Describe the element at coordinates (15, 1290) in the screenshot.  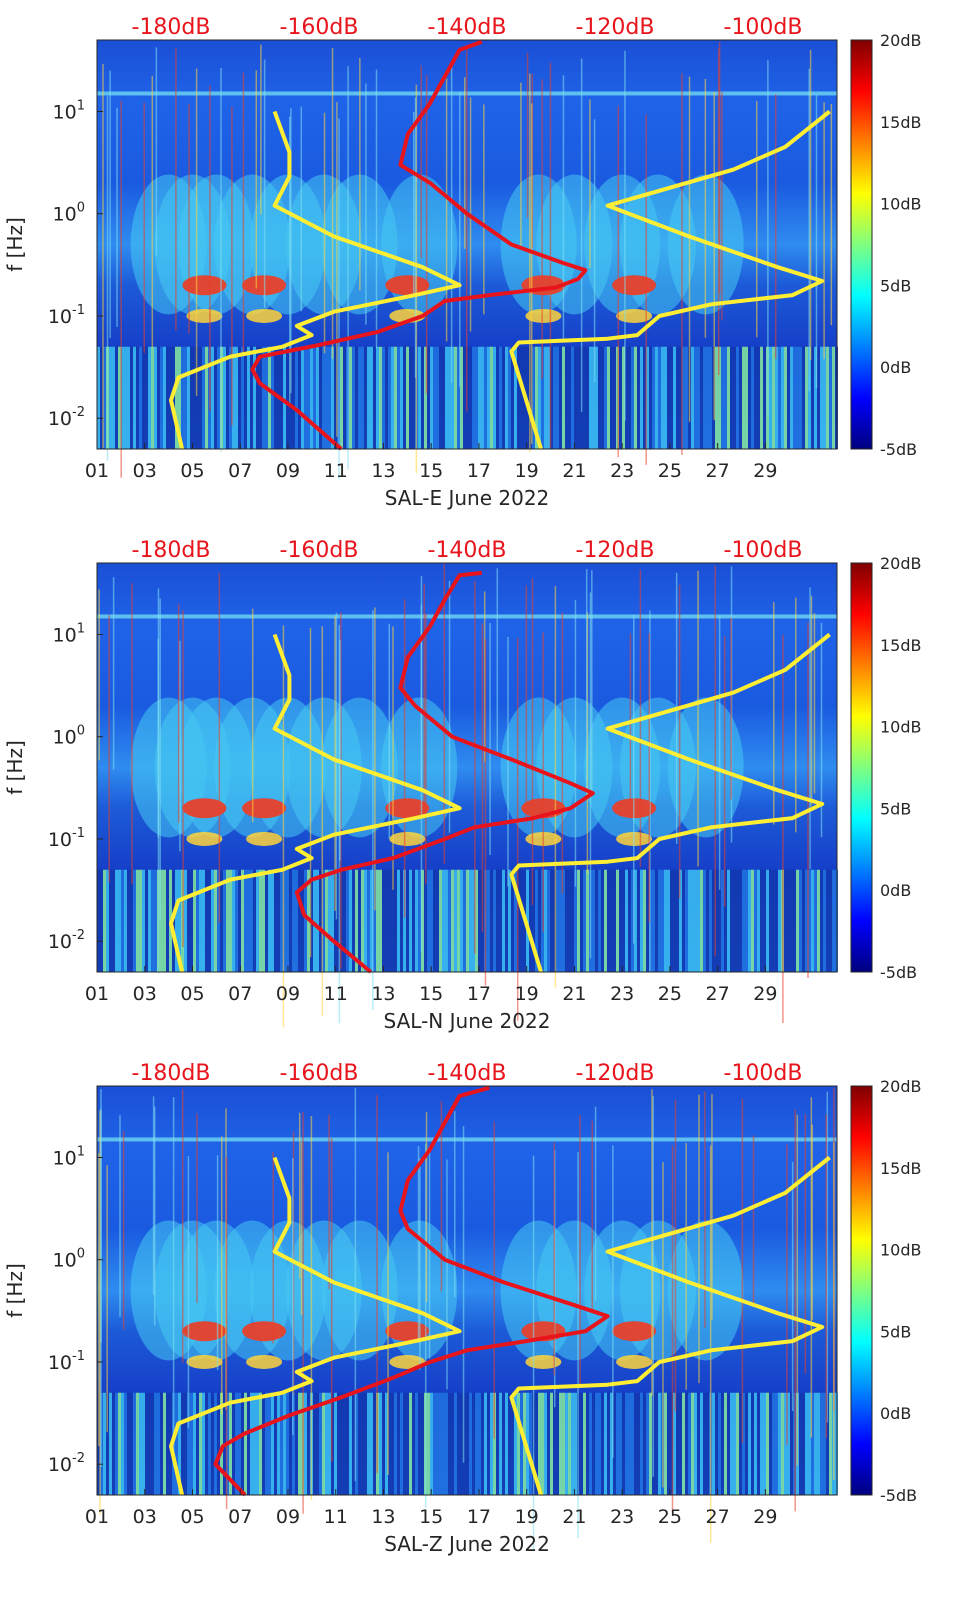
I see `y-axis-title: f [Hz]` at that location.